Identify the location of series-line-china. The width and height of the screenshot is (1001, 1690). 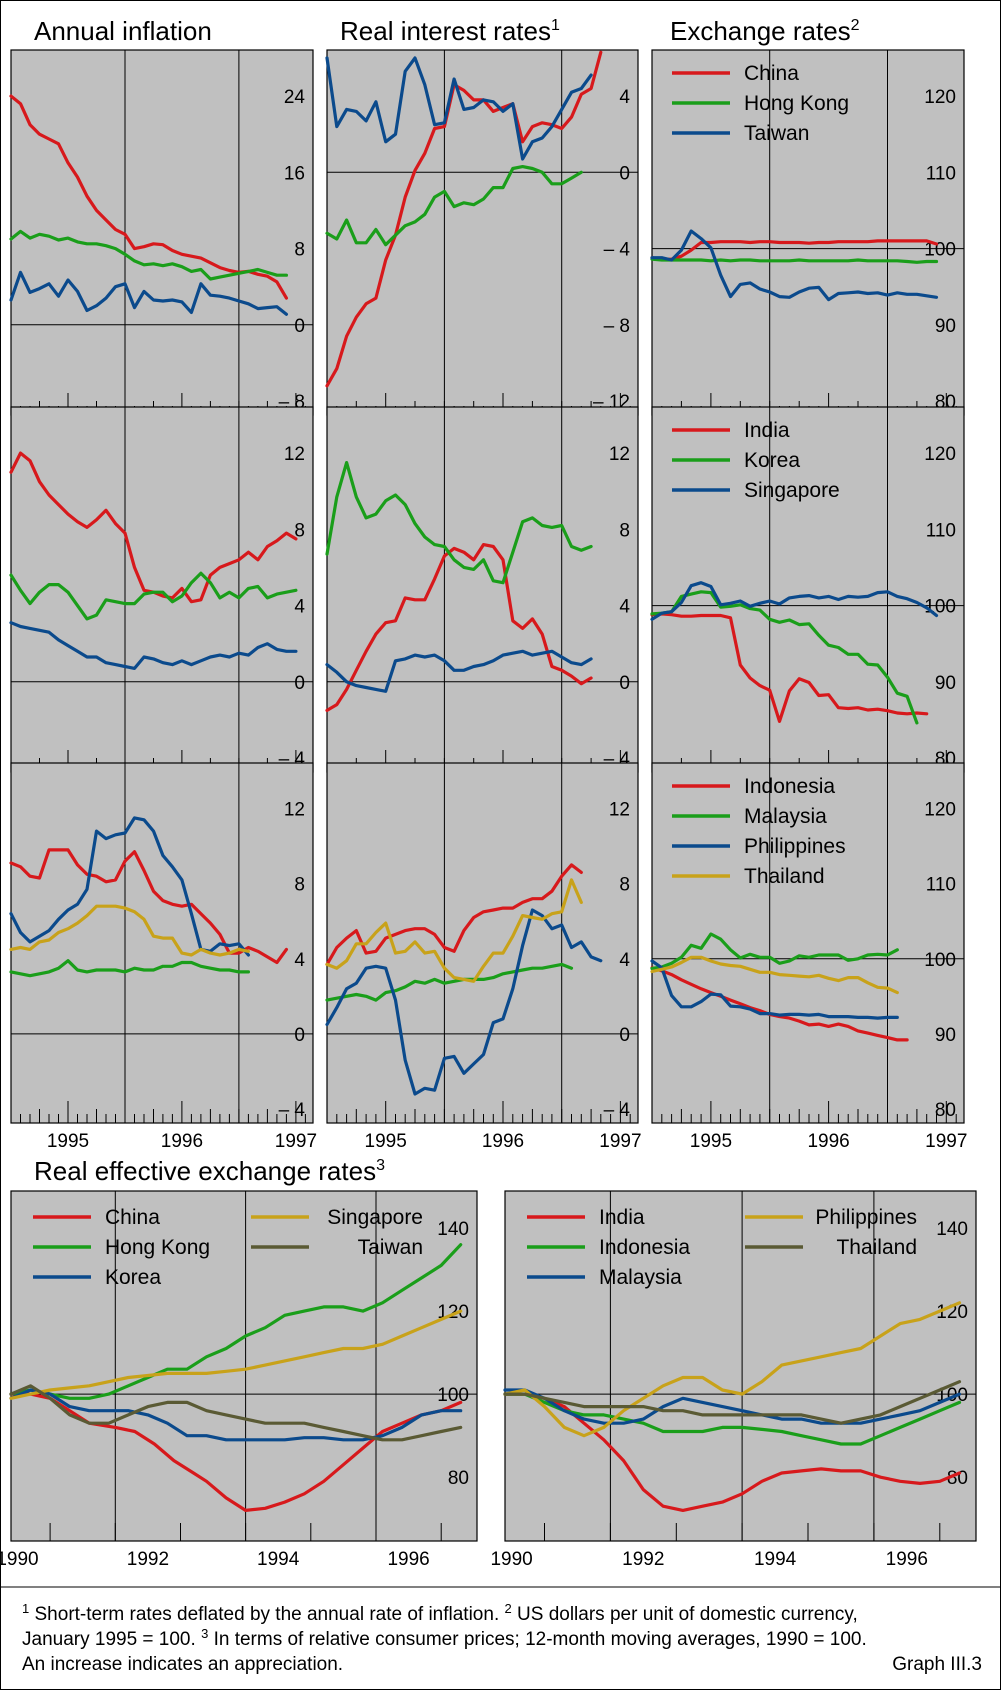
(794, 250).